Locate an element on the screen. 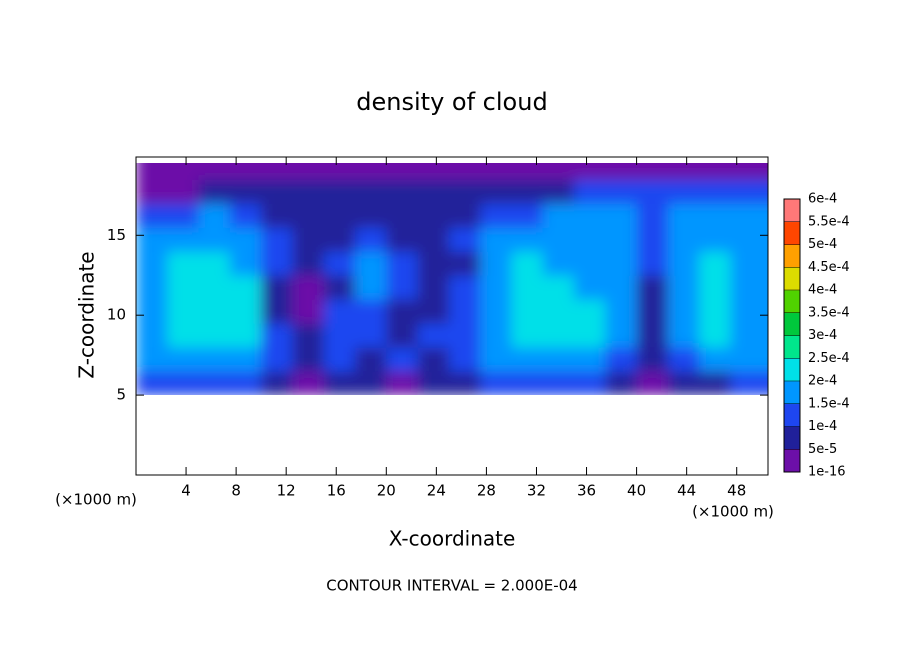 This screenshot has height=654, width=904. colorbar-label: 3.5e-4 is located at coordinates (829, 312).